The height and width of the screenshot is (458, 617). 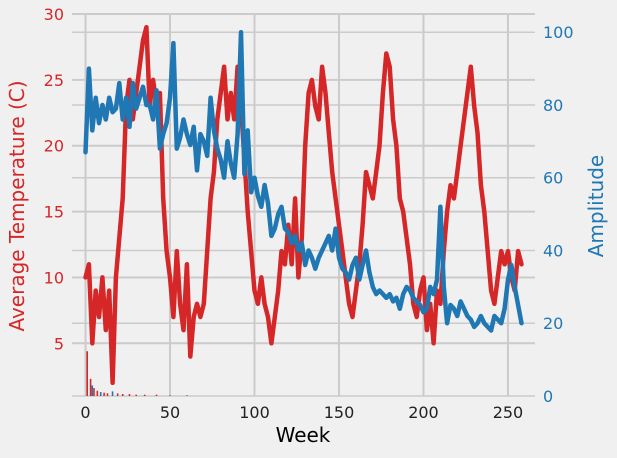 I want to click on x-tick-label: 0, so click(x=85, y=412).